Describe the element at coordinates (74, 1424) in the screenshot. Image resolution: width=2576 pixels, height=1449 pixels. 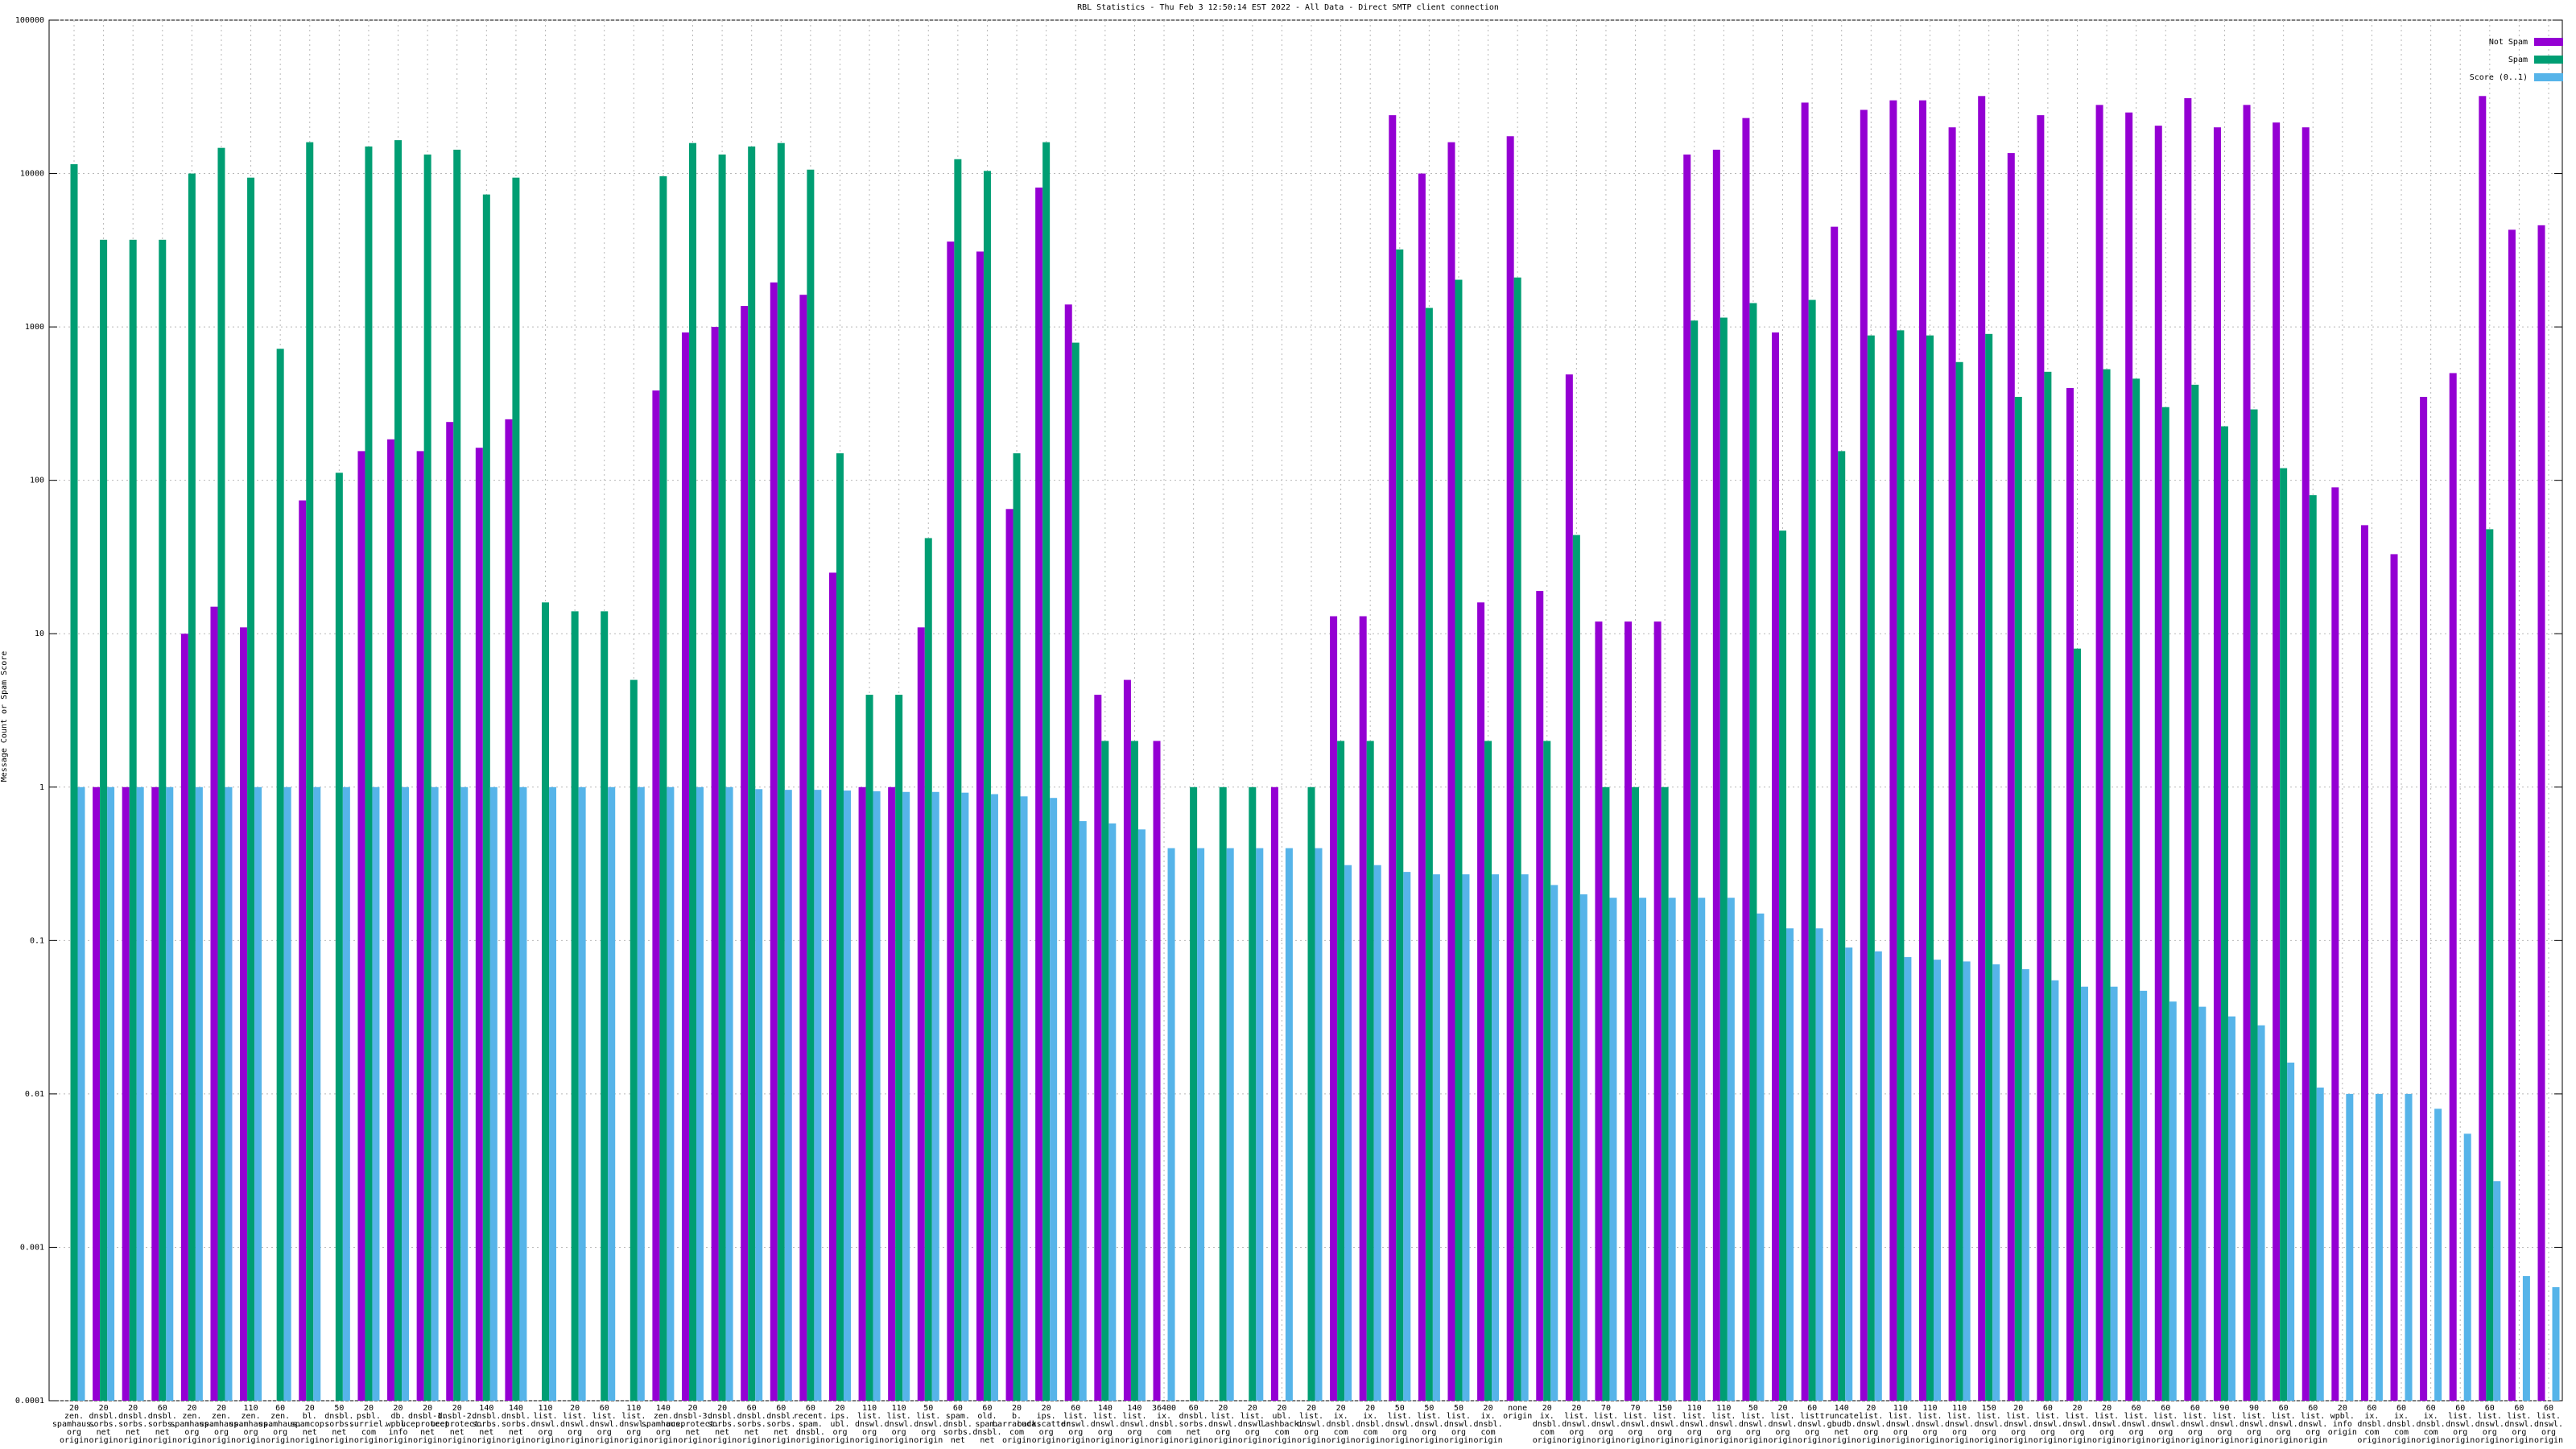
I see `x-tick-label: 20 zen. spamhaus. org origin` at that location.